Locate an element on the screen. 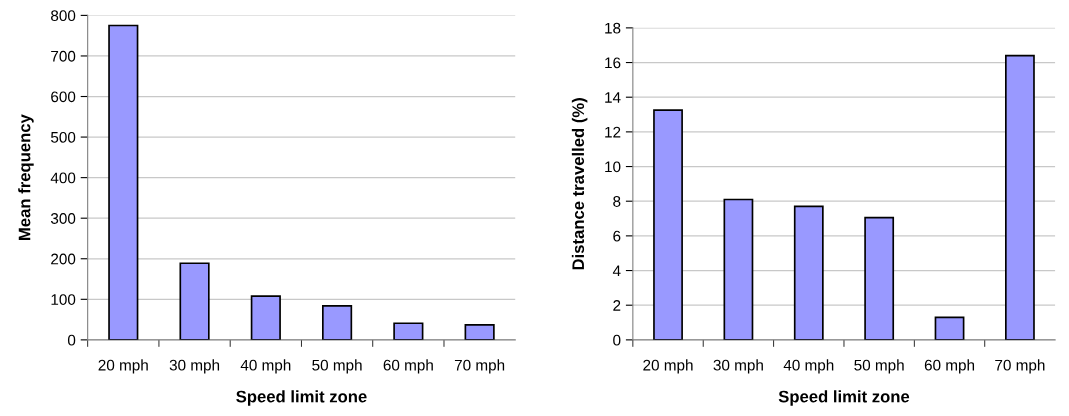 This screenshot has height=416, width=1069. y-tick-label: 400 is located at coordinates (63, 178).